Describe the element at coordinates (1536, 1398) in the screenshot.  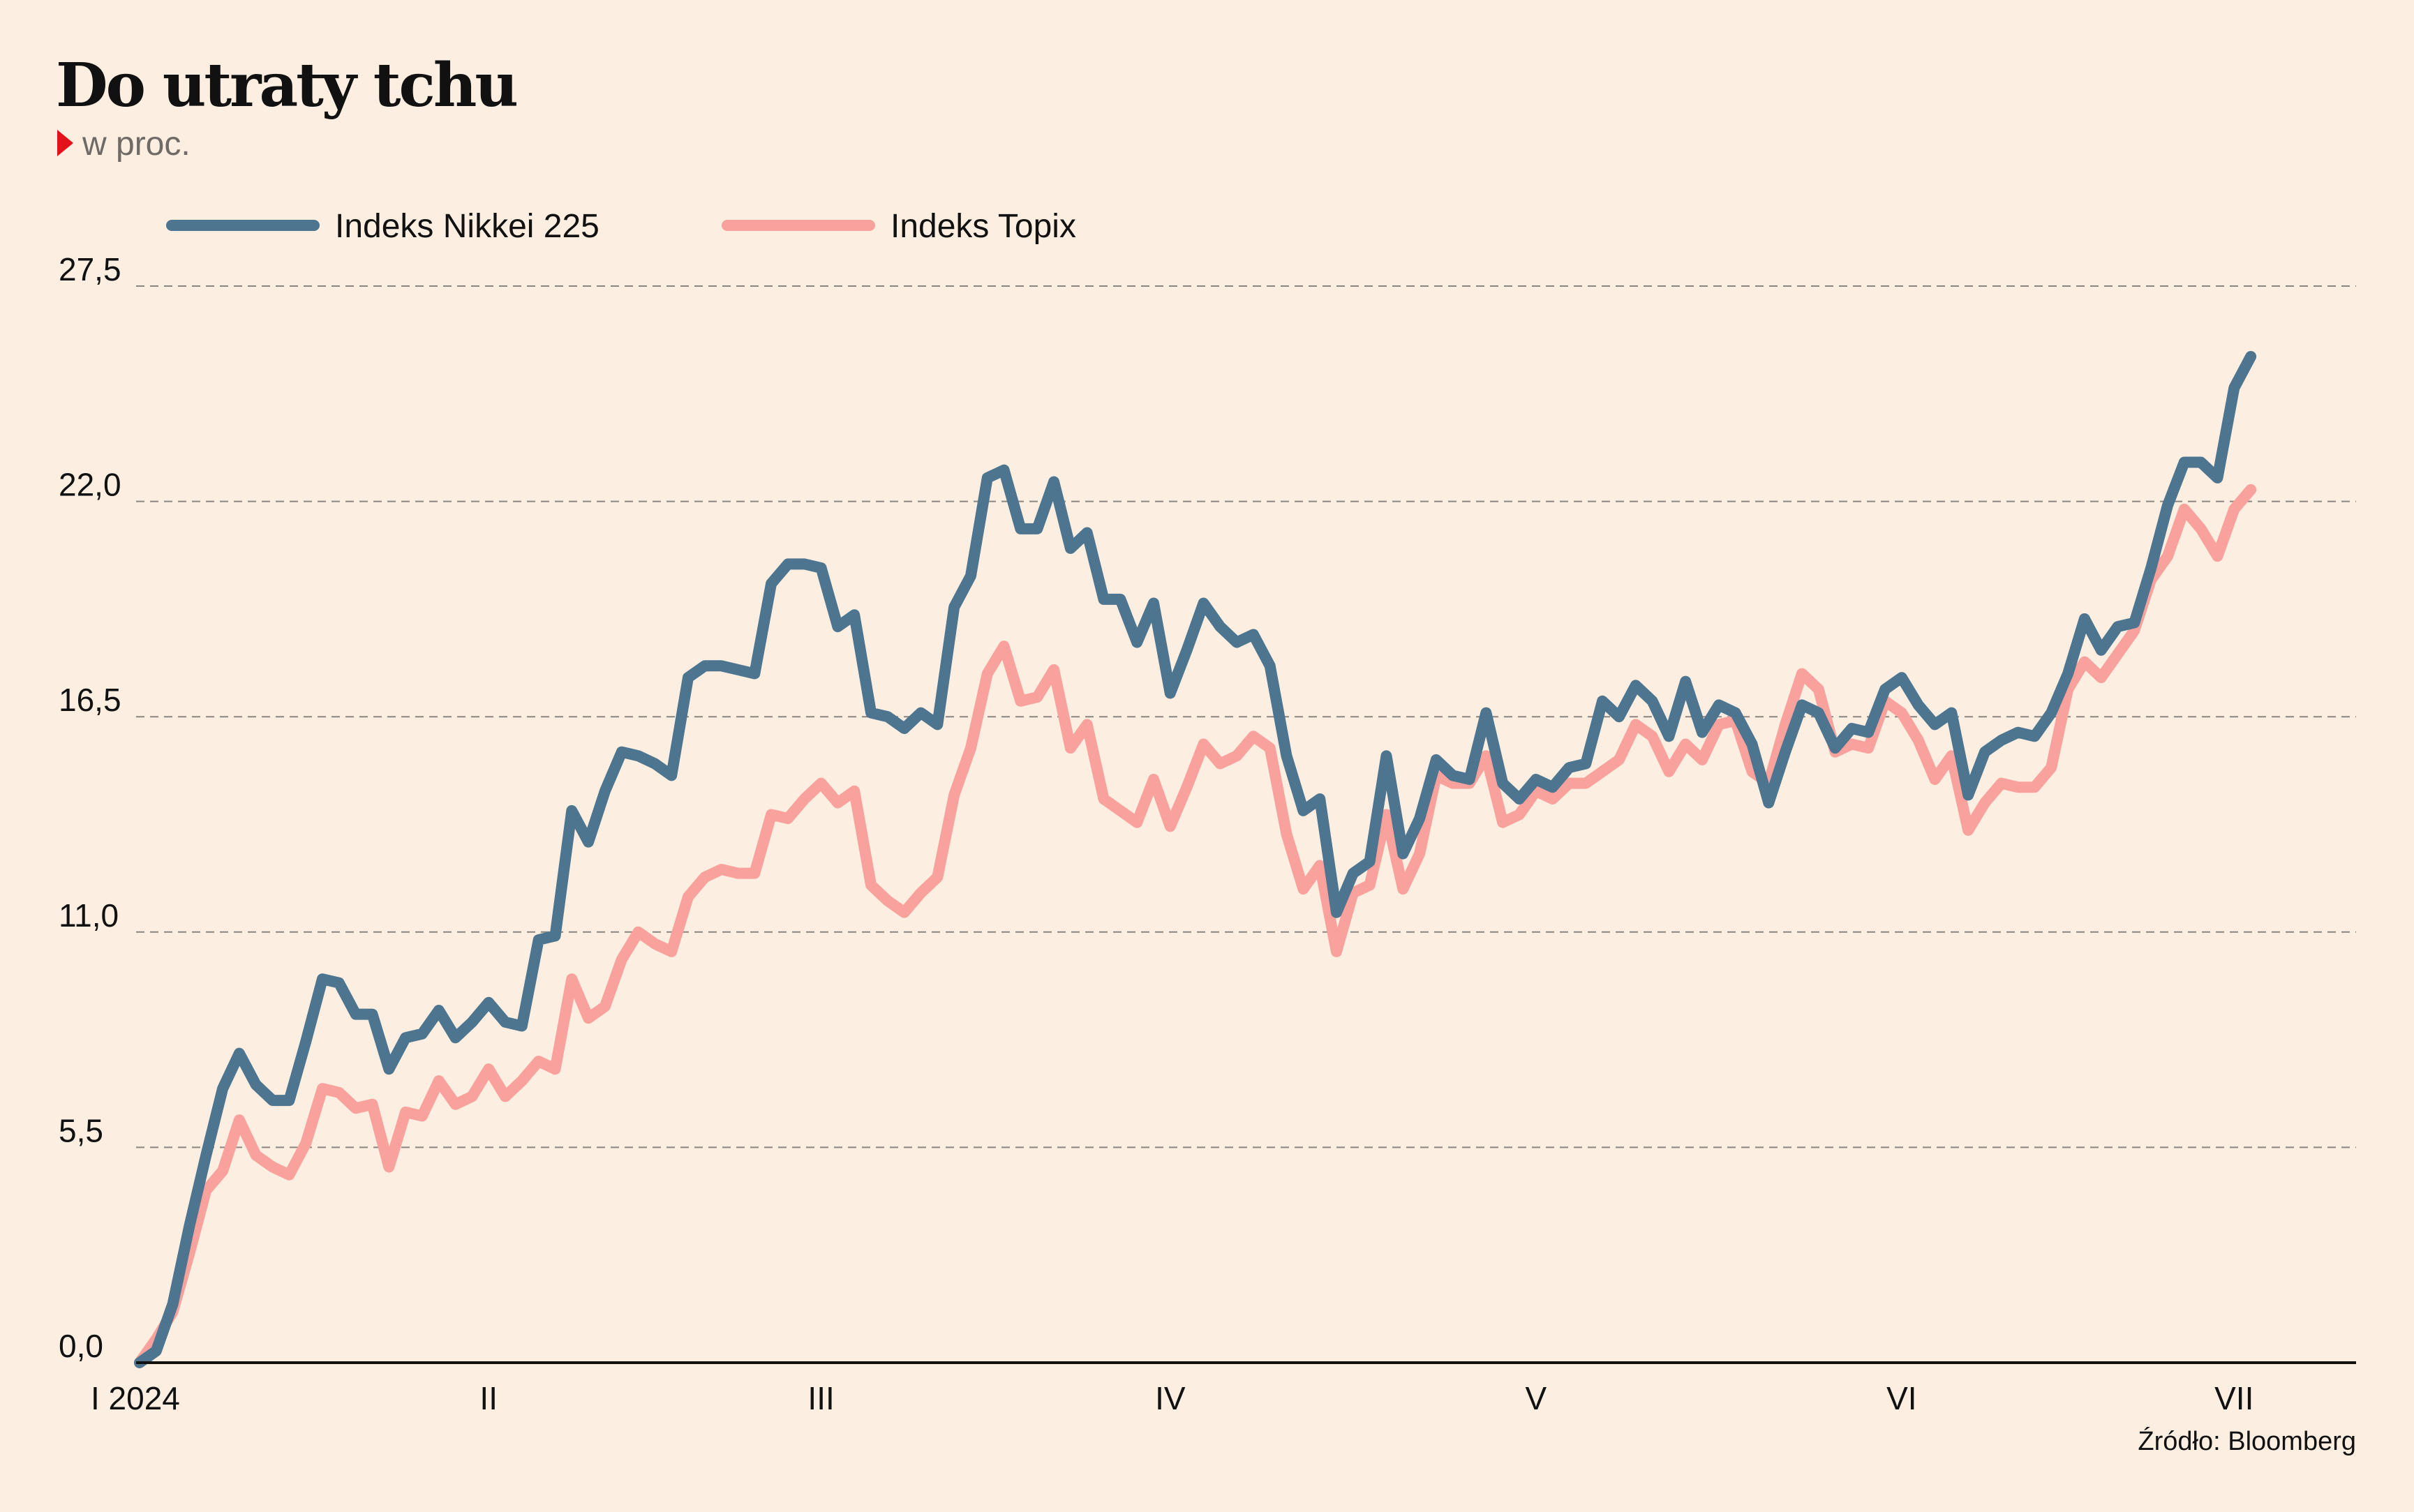
I see `x-tick-label: V` at that location.